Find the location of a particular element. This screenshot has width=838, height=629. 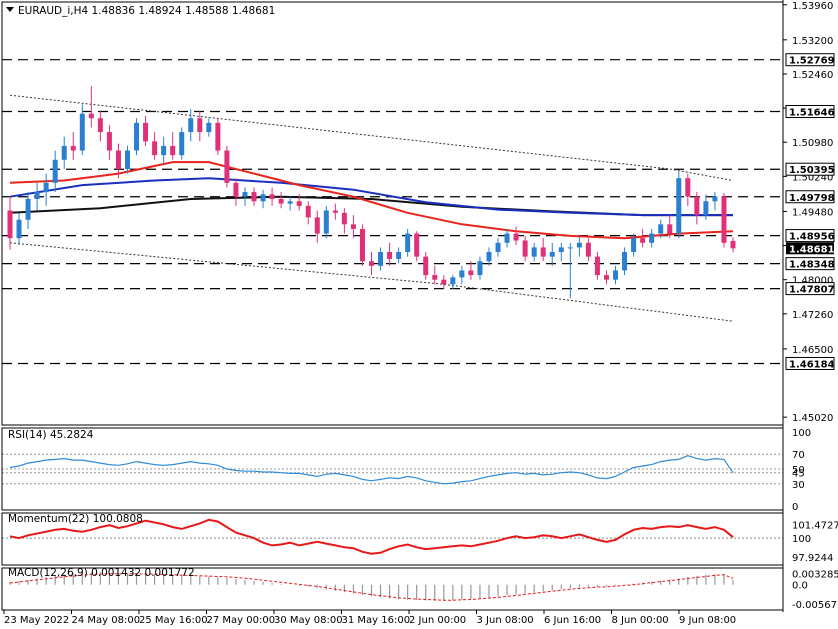

channel-upper-line is located at coordinates (371, 137).